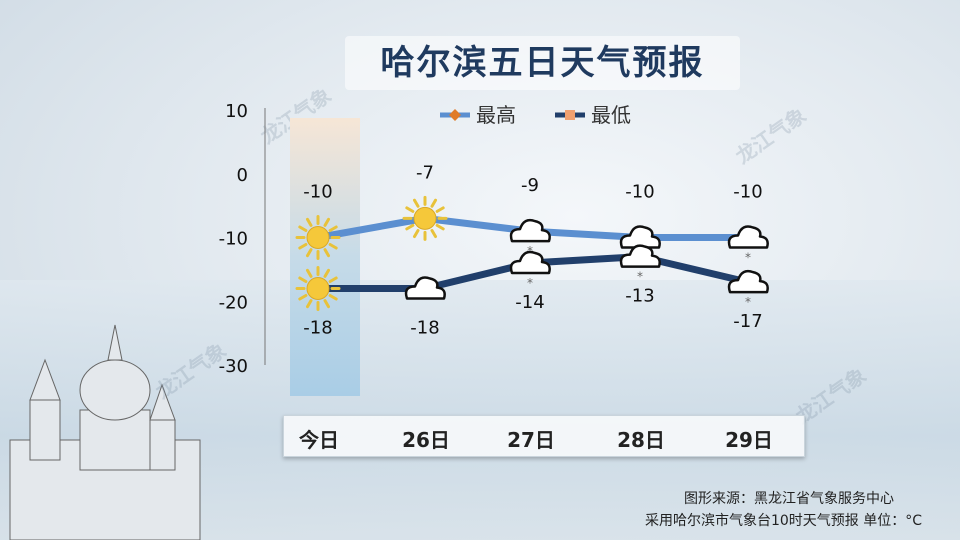 This screenshot has width=960, height=540. Describe the element at coordinates (426, 440) in the screenshot. I see `x-tick-label: 26日` at that location.